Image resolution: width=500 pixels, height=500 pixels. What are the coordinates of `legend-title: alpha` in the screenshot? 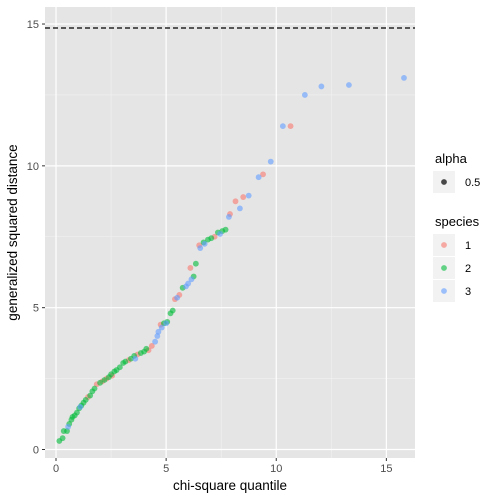 It's located at (451, 158).